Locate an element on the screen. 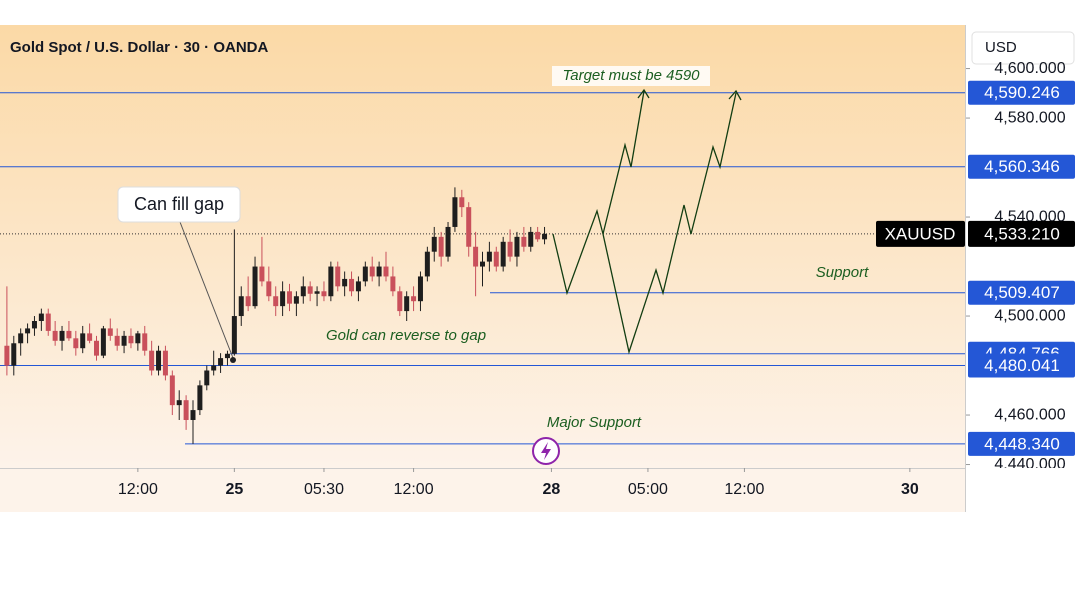 The image size is (1080, 613). projection-path is located at coordinates (669, 223).